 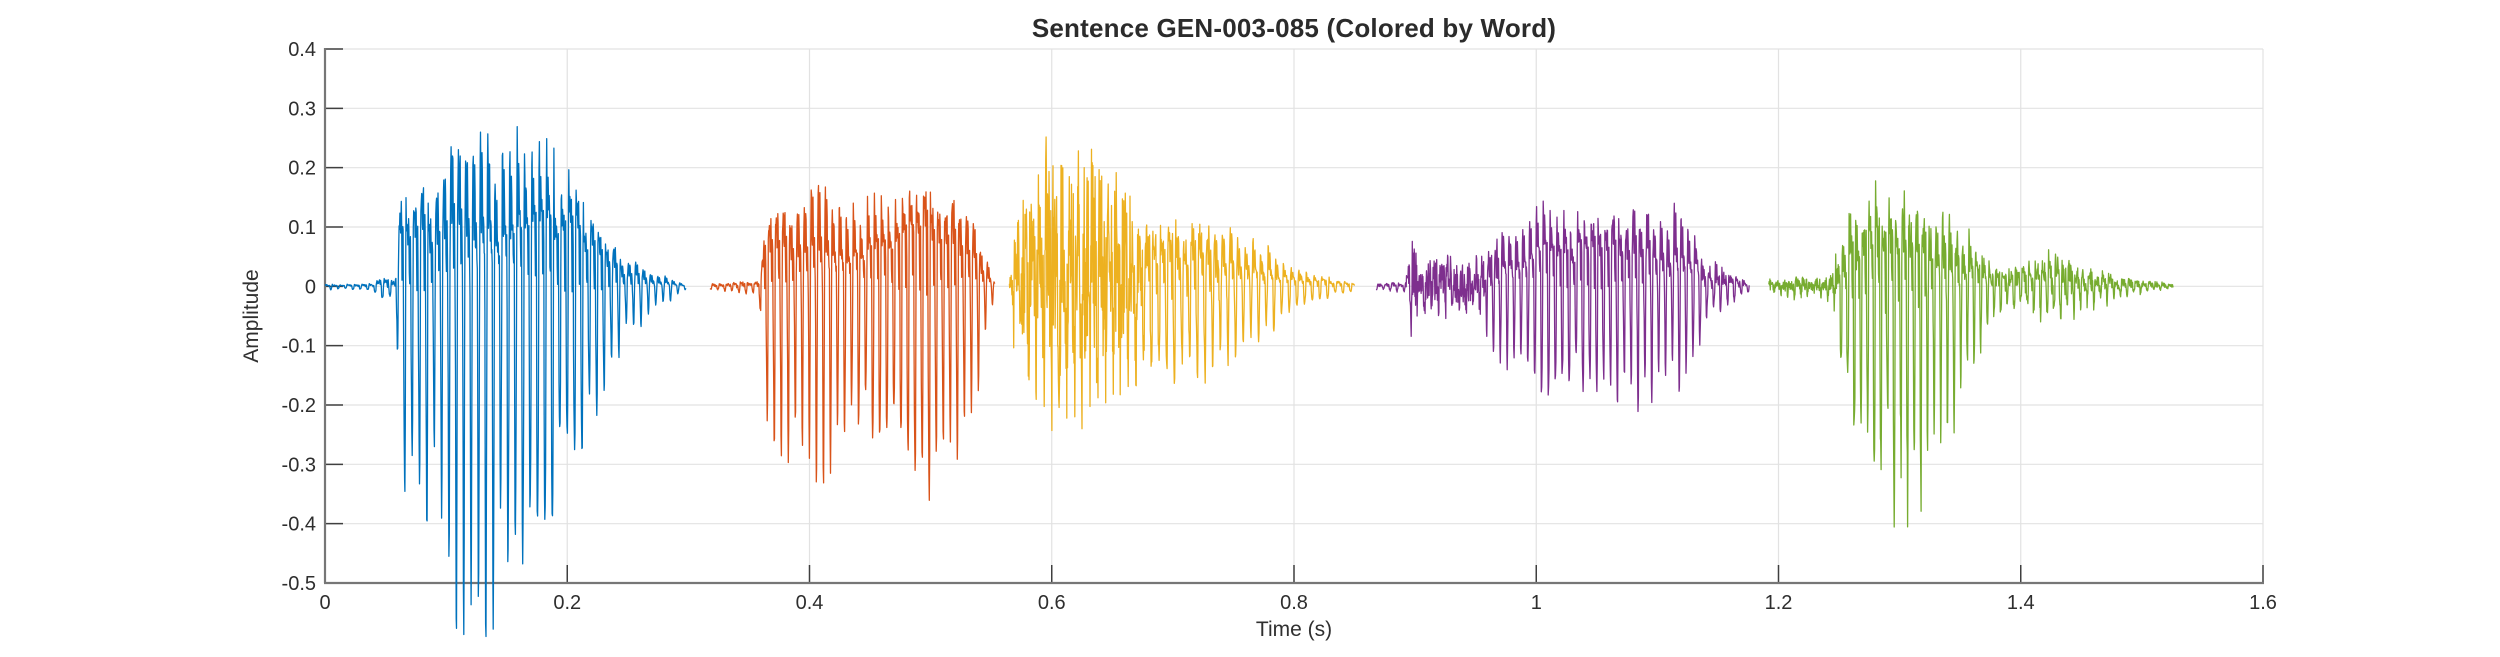 What do you see at coordinates (299, 584) in the screenshot?
I see `y-tick-label: -0.5` at bounding box center [299, 584].